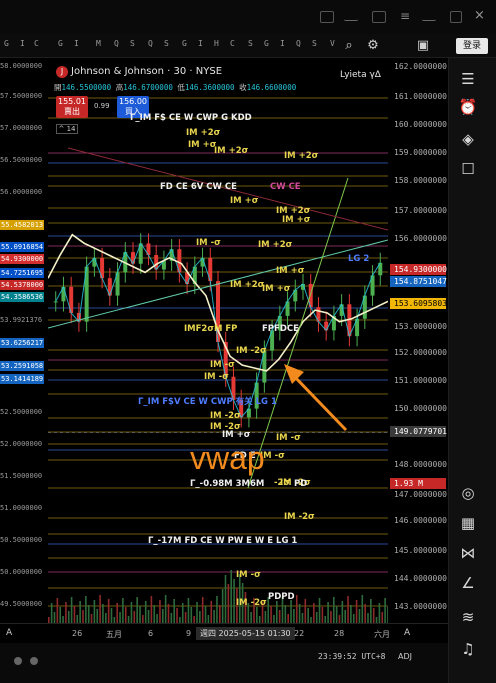  What do you see at coordinates (296, 220) in the screenshot?
I see `level-label: IM +σ` at bounding box center [296, 220].